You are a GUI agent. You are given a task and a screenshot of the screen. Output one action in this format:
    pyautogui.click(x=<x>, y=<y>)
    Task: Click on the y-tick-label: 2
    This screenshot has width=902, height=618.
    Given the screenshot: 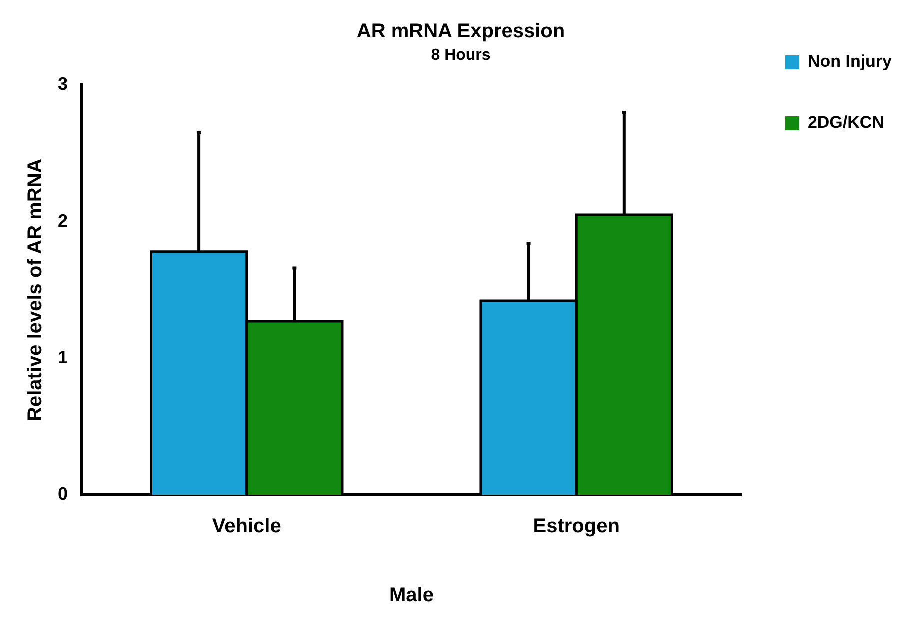 What is the action you would take?
    pyautogui.click(x=63, y=220)
    